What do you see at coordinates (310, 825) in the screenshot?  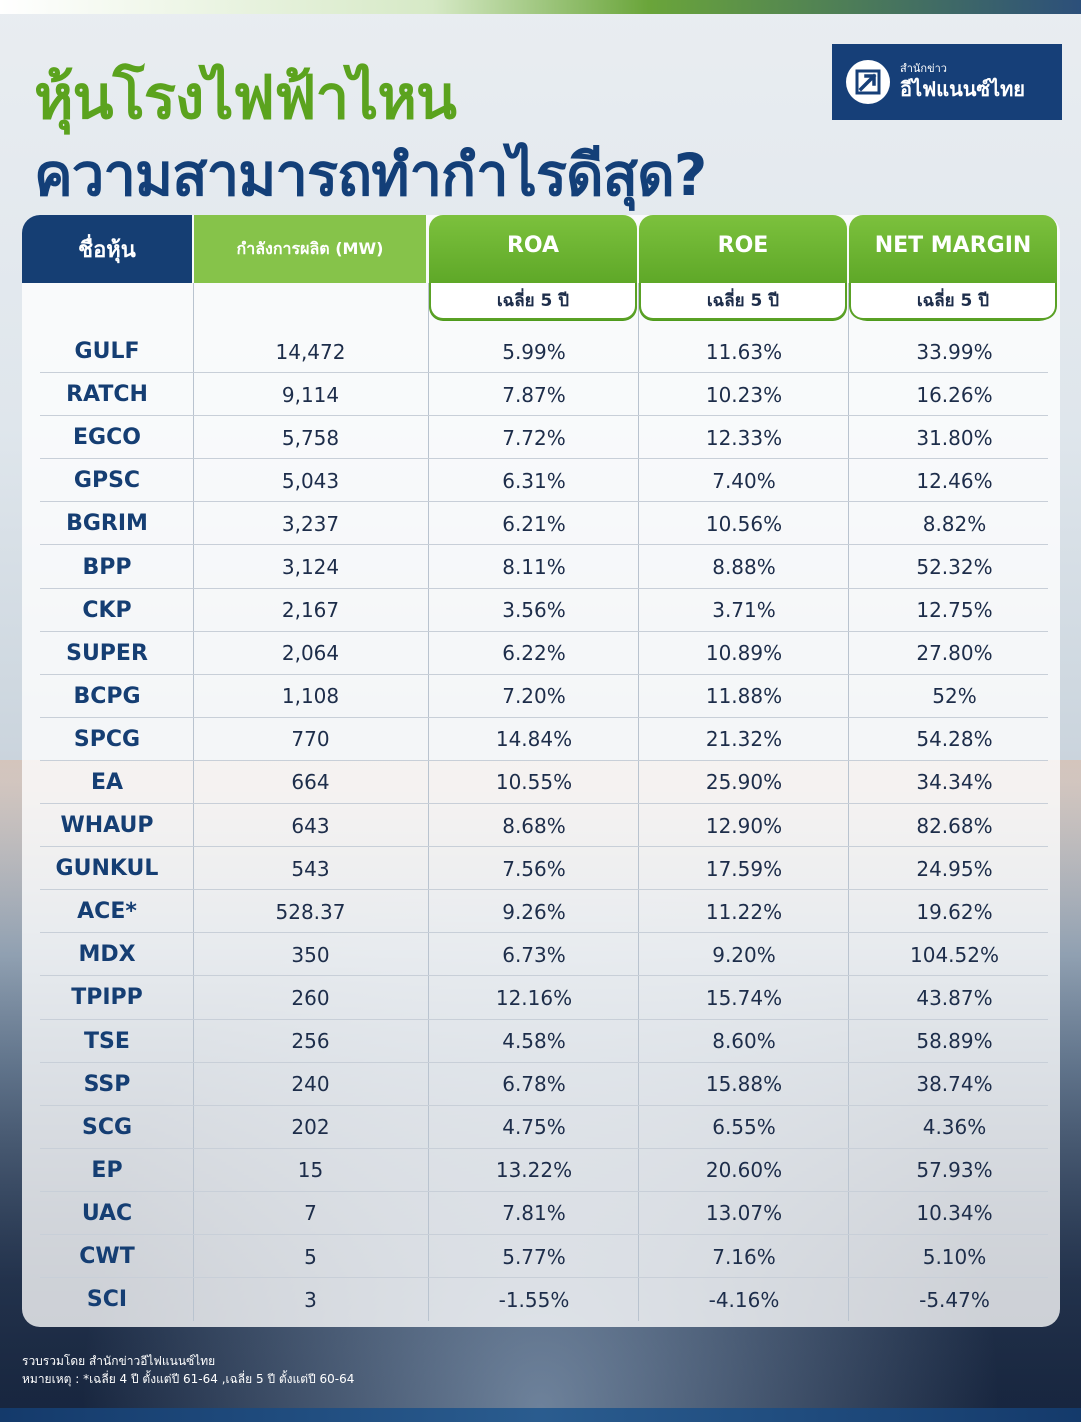 I see `cell-capacity: 643` at bounding box center [310, 825].